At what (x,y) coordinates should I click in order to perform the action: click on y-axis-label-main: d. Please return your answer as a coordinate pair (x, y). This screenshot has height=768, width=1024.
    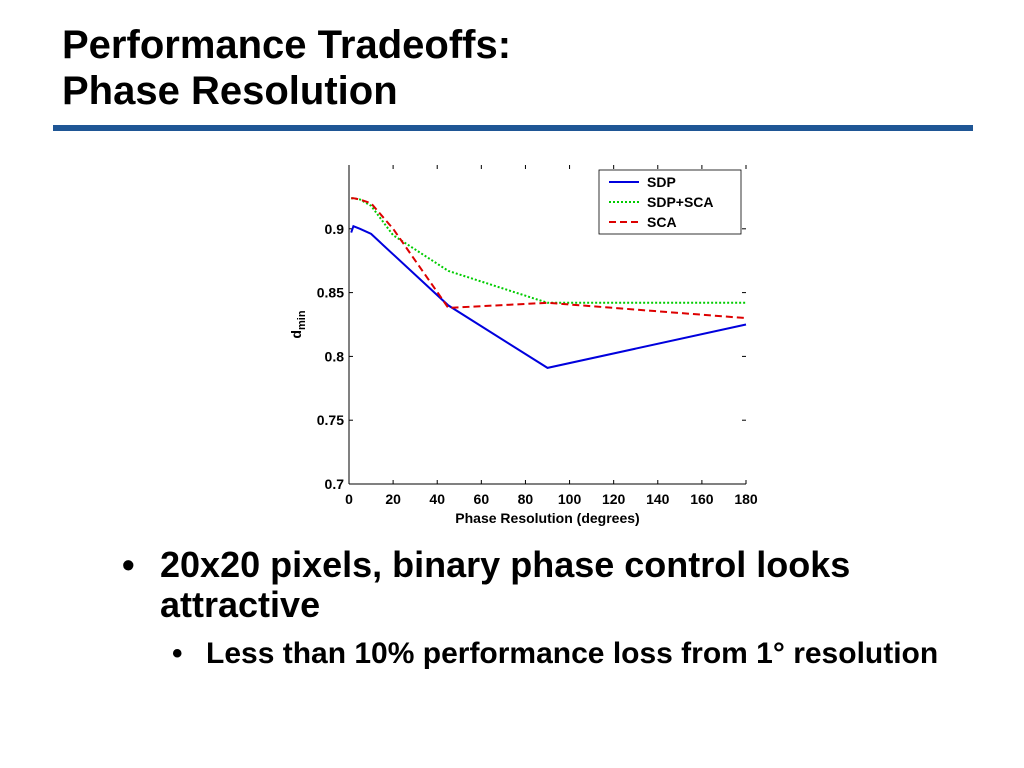
    Looking at the image, I should click on (296, 334).